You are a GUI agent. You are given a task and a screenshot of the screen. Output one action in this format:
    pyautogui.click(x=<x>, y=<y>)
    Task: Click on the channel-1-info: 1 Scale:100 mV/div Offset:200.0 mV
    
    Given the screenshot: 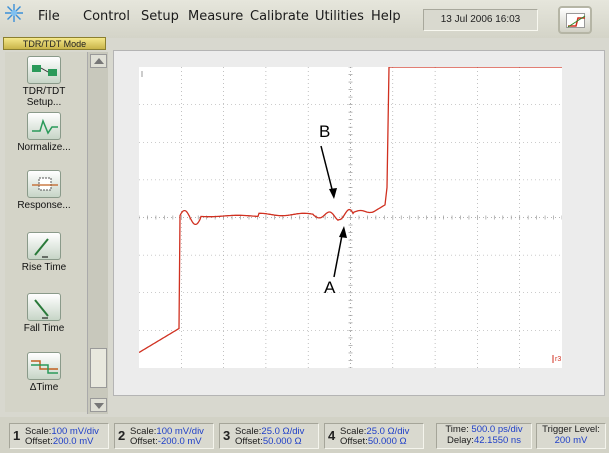 What is the action you would take?
    pyautogui.click(x=59, y=436)
    